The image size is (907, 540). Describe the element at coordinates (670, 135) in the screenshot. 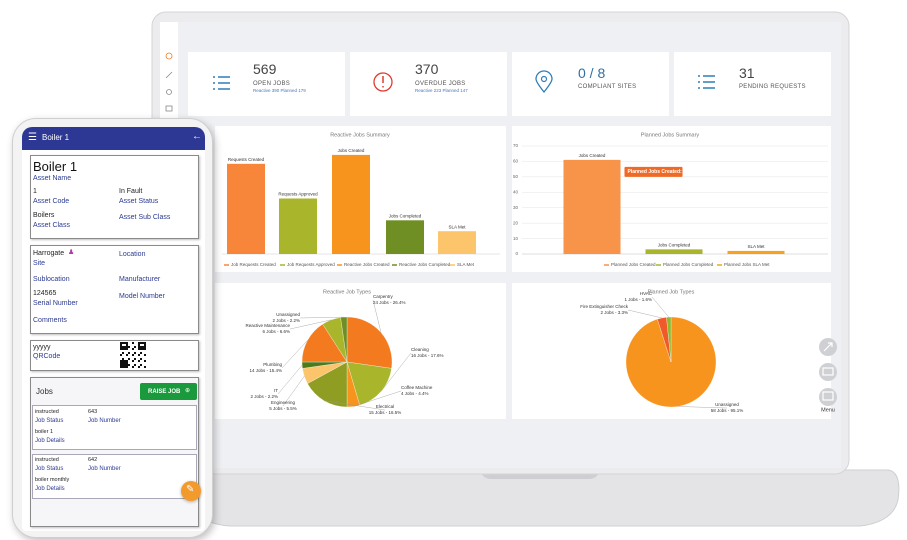

I see `chart-title: Planned Jobs Summary` at that location.